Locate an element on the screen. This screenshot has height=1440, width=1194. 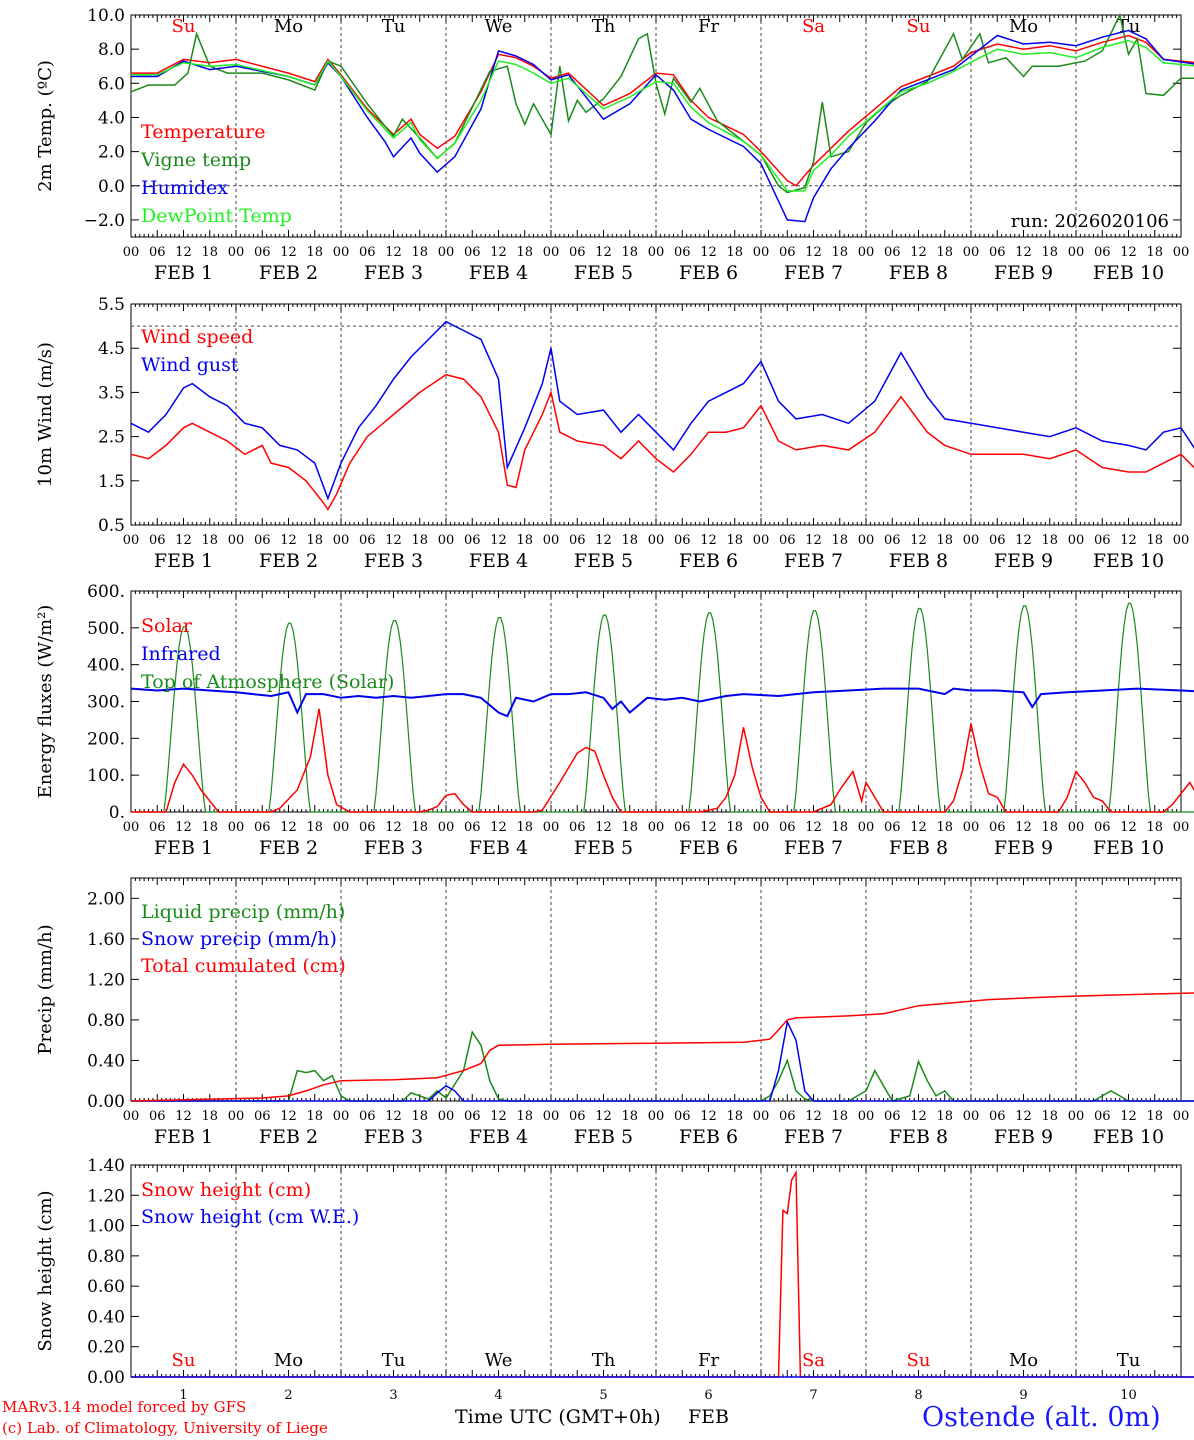
snow-legend-0: Snow height (cm) is located at coordinates (226, 1190).